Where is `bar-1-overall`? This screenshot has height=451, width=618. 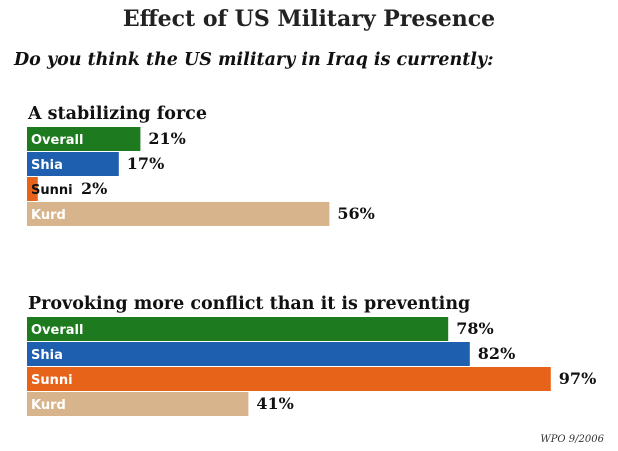 bar-1-overall is located at coordinates (84, 139).